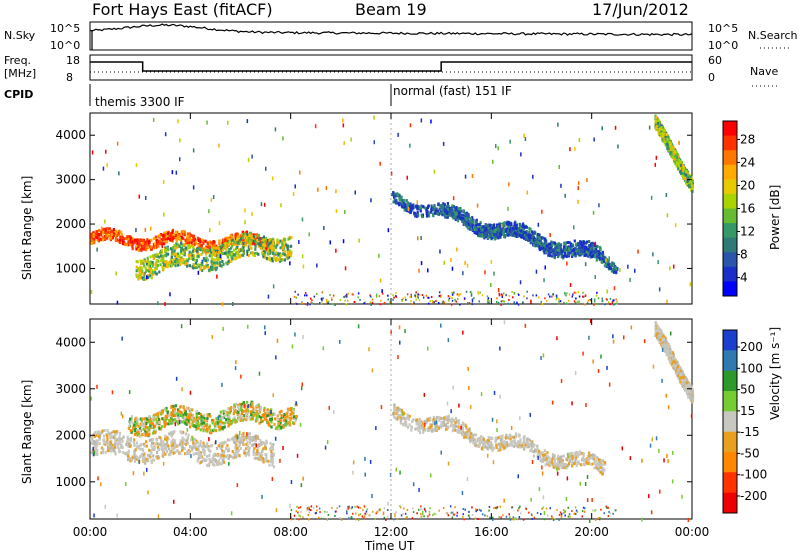  Describe the element at coordinates (491, 532) in the screenshot. I see `xtick-label-4: 16:00` at that location.